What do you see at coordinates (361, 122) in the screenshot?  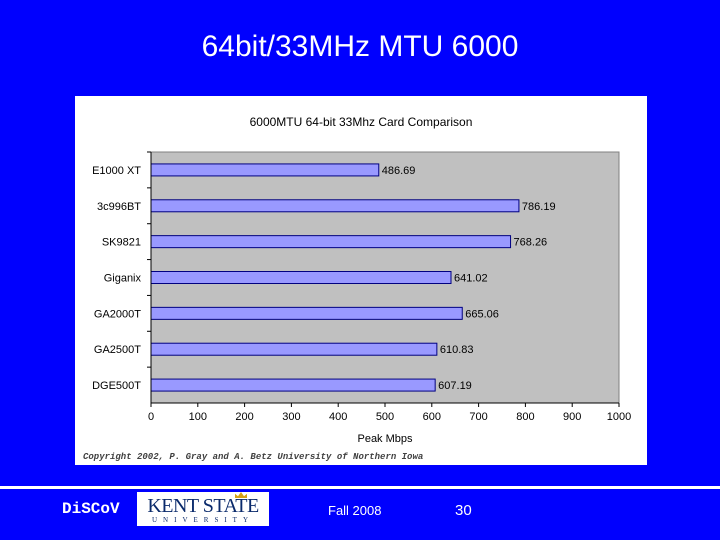 I see `chart-title: 6000MTU 64-bit 33Mhz Card Comparison` at bounding box center [361, 122].